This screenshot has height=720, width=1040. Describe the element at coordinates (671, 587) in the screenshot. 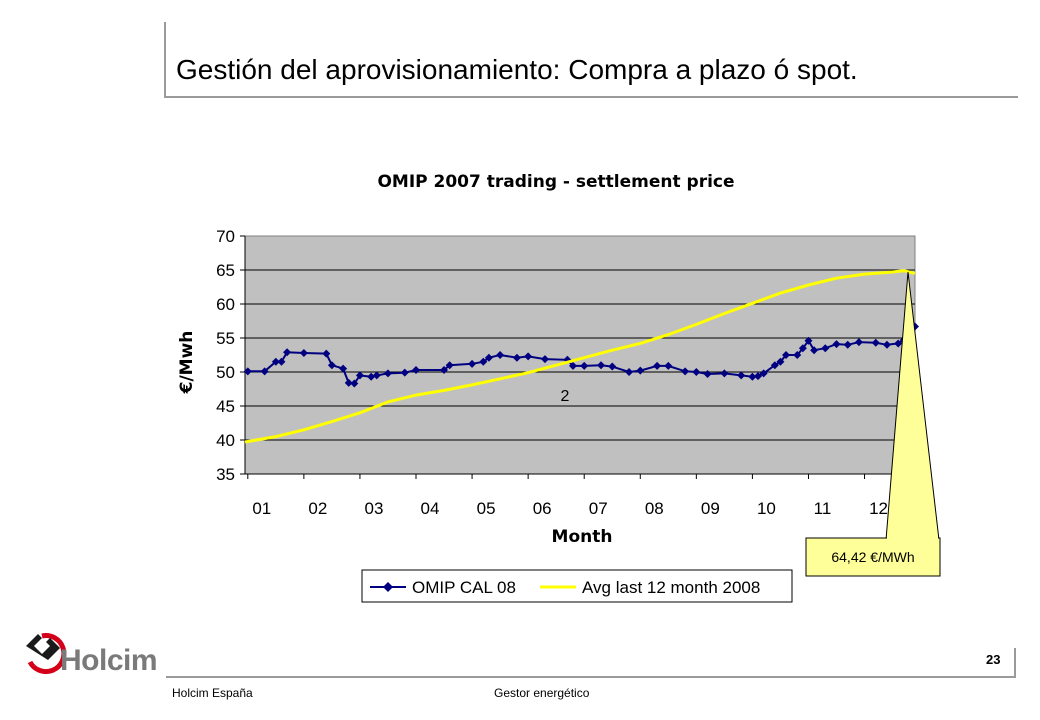

I see `legend-label-avg: Avg last 12 month 2008` at that location.